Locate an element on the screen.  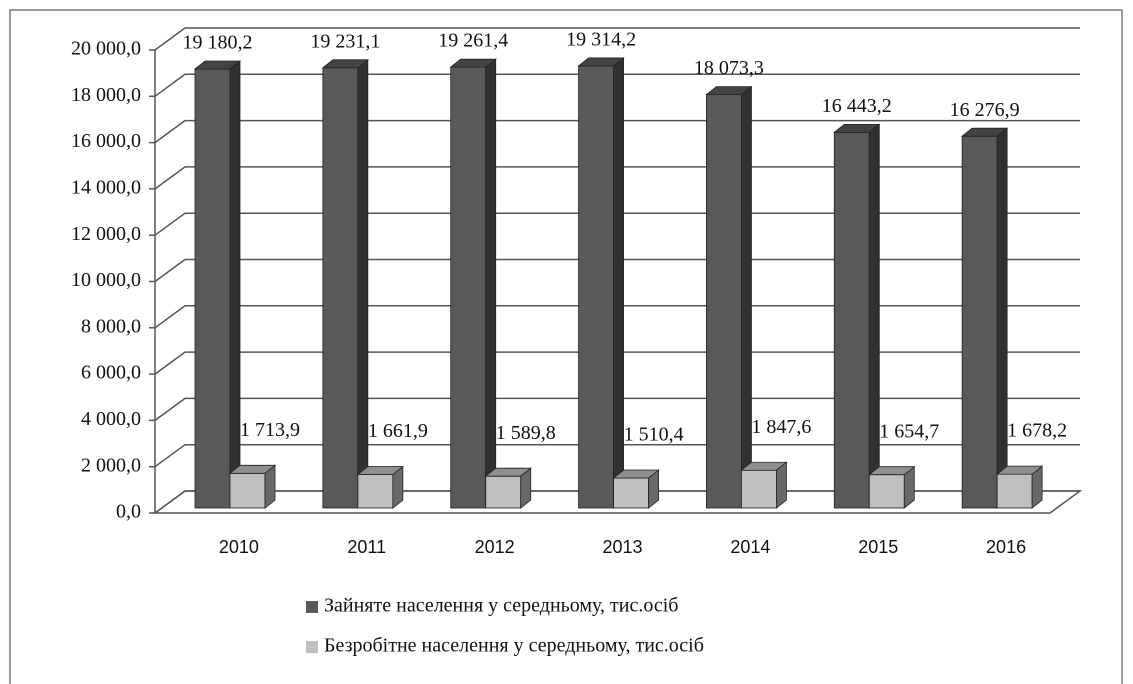
y-tick-label: 8 000,0 is located at coordinates (111, 326).